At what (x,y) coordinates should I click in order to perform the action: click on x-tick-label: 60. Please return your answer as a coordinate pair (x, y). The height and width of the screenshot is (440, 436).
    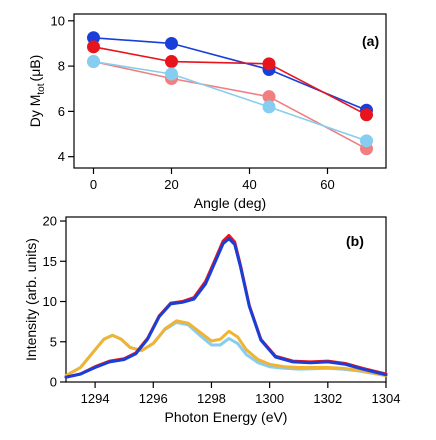
    Looking at the image, I should click on (327, 184).